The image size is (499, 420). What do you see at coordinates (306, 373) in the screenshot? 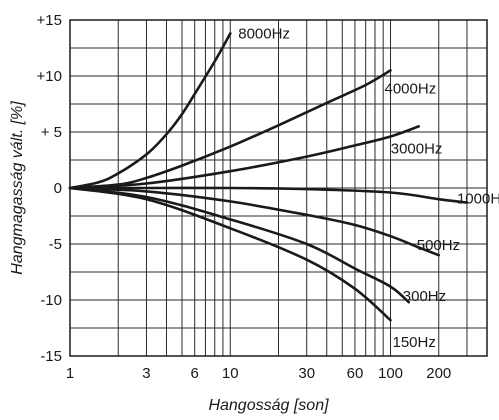
I see `x-tick-label: 30` at bounding box center [306, 373].